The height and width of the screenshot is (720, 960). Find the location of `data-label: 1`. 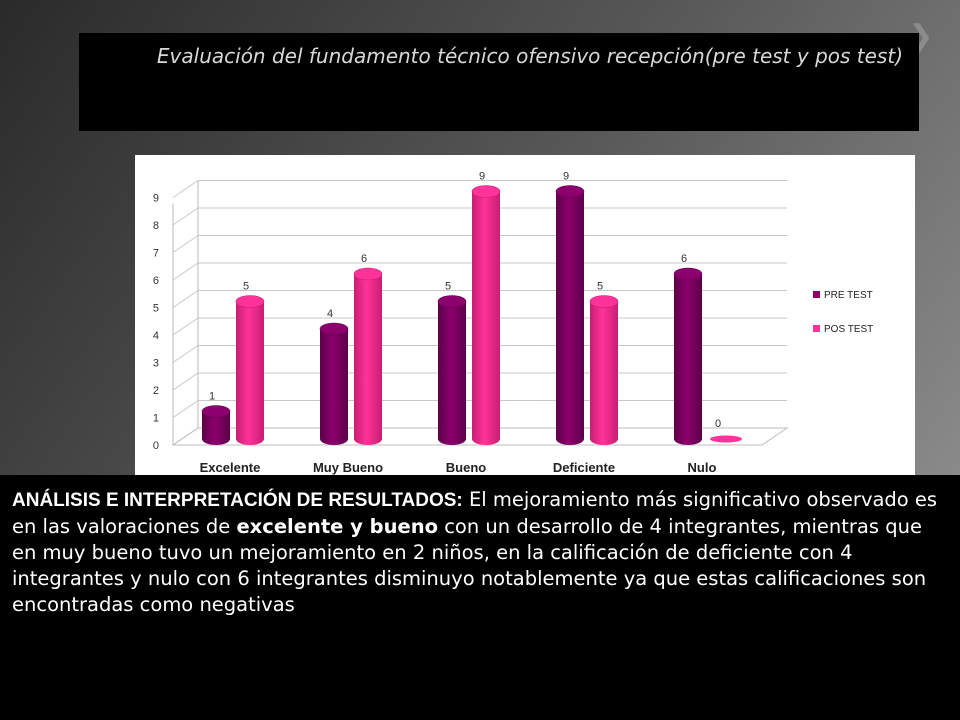

data-label: 1 is located at coordinates (212, 397).